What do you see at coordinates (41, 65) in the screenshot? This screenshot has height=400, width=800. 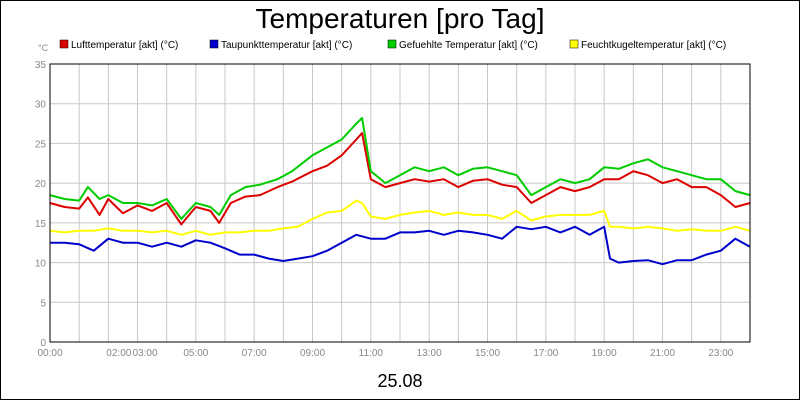 I see `y-tick-label: 35` at bounding box center [41, 65].